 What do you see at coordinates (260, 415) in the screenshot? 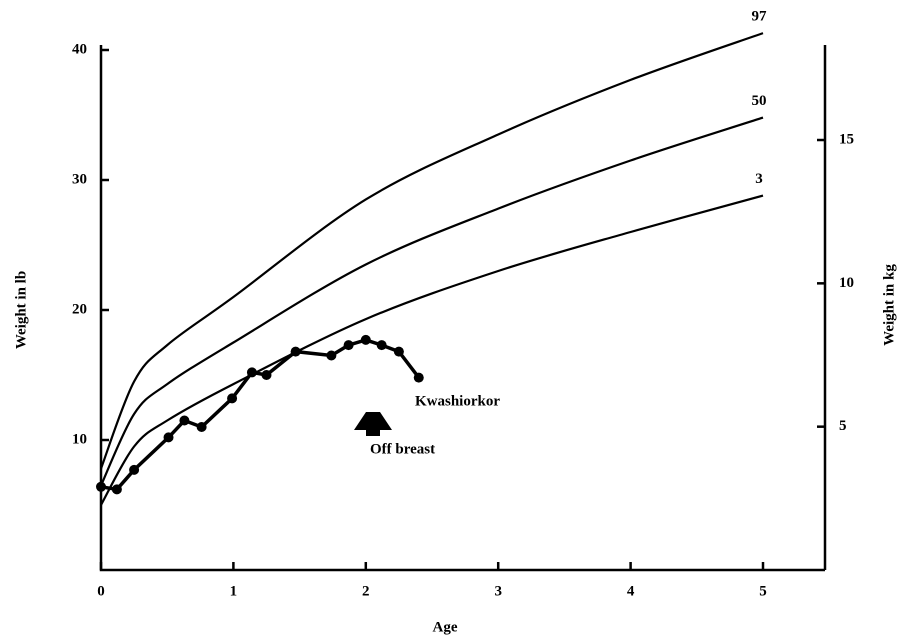
I see `weight-line` at bounding box center [260, 415].